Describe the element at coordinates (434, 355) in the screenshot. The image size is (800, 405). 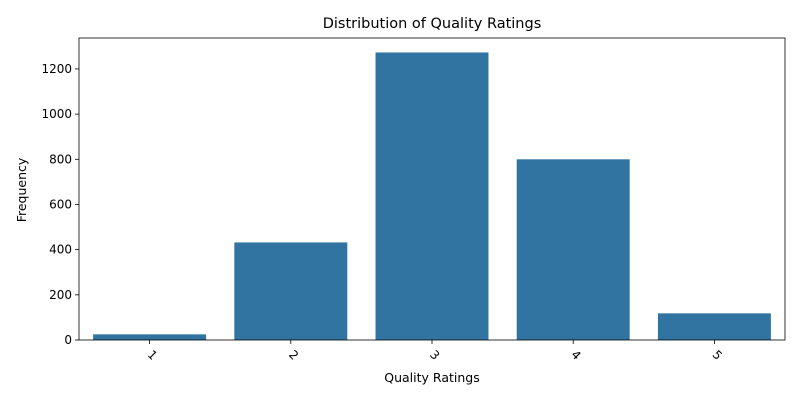
I see `x-tick-label: 3` at that location.